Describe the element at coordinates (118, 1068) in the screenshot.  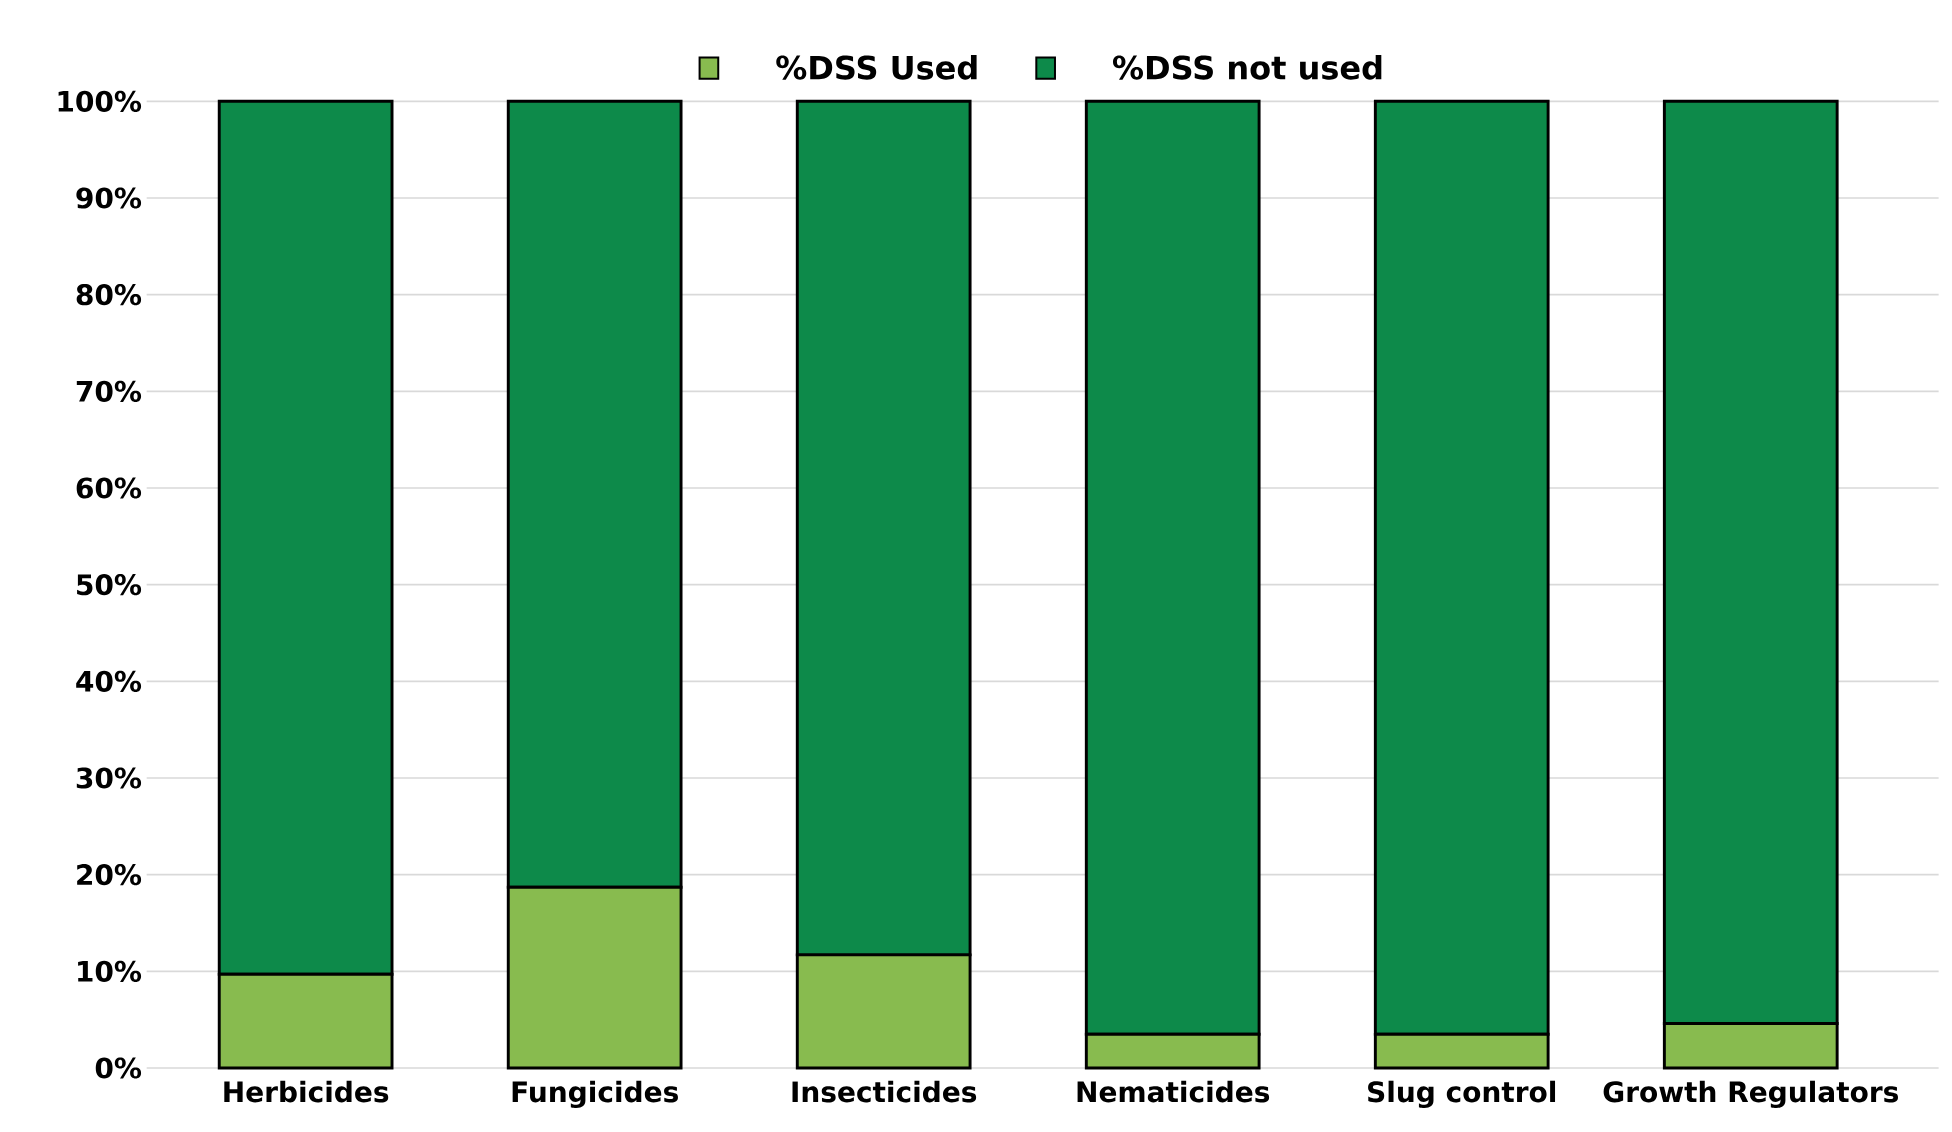
I see `y-tick-label: 0%` at that location.